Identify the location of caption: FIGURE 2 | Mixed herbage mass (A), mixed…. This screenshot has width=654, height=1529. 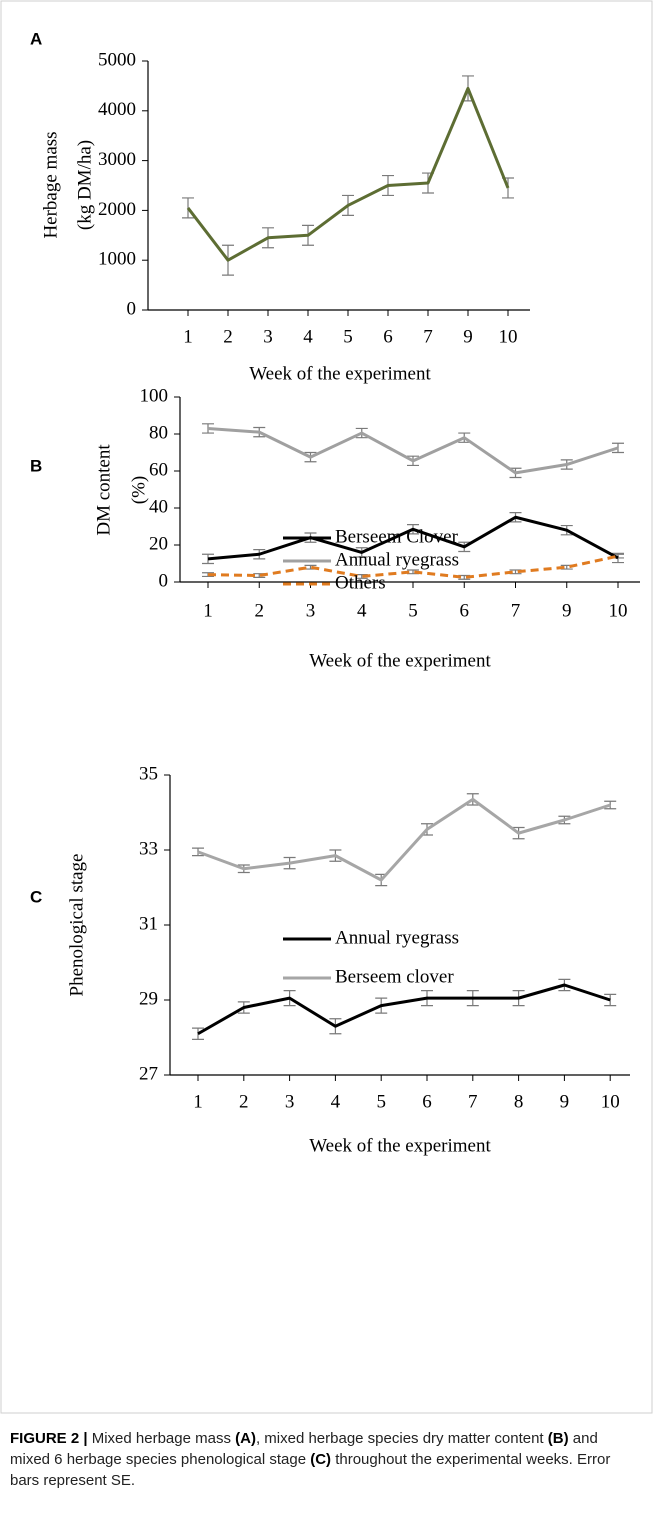
(325, 1459).